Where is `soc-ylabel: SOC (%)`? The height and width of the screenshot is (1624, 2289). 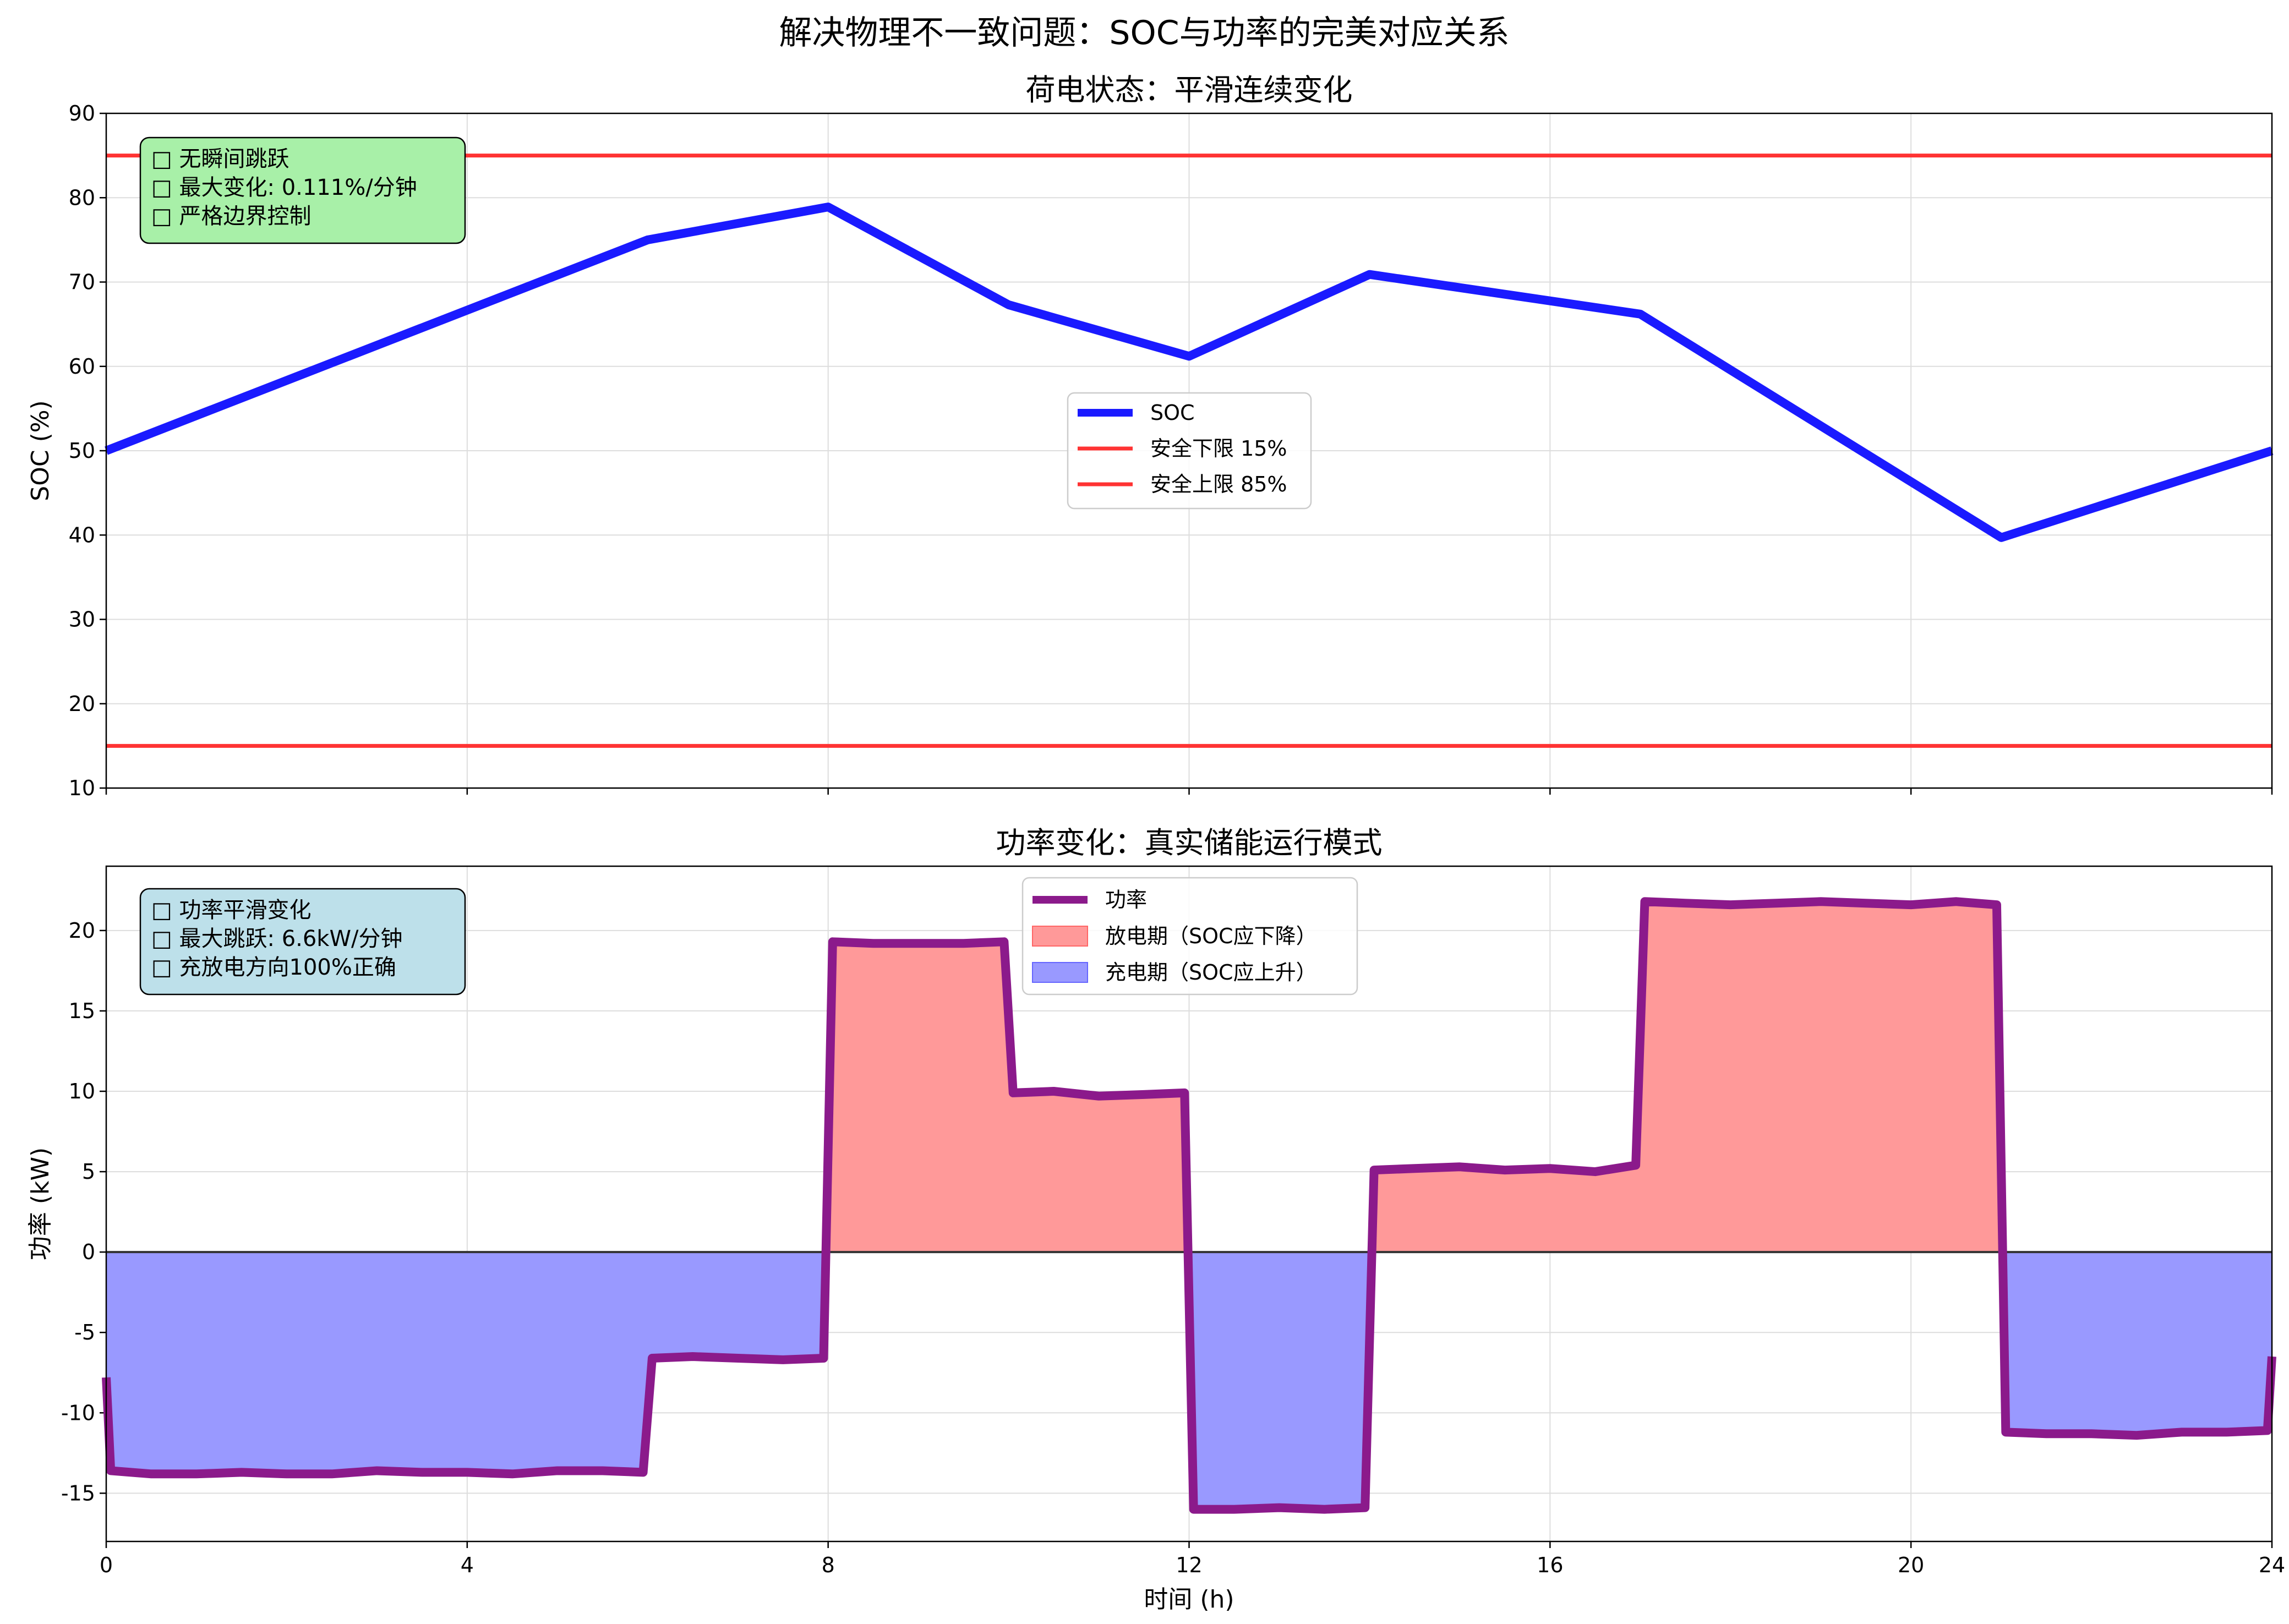
soc-ylabel: SOC (%) is located at coordinates (40, 450).